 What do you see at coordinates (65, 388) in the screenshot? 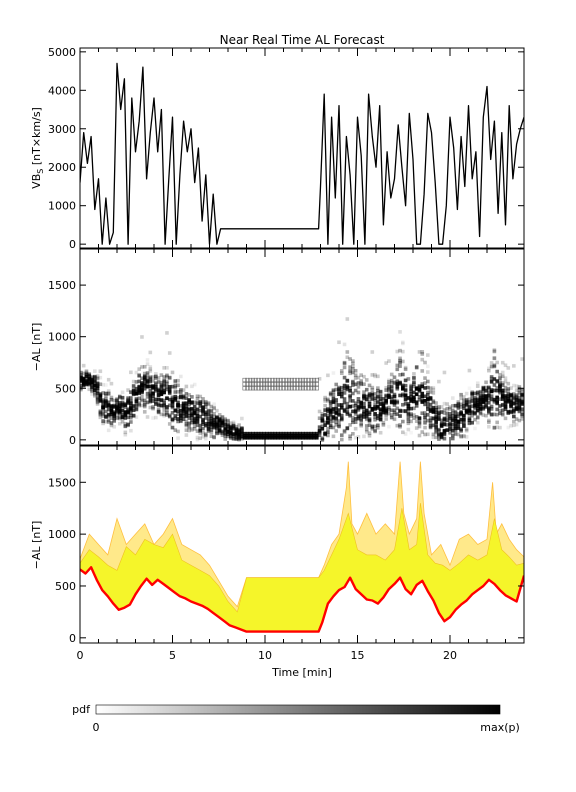
I see `y-tick-label: 500` at bounding box center [65, 388].